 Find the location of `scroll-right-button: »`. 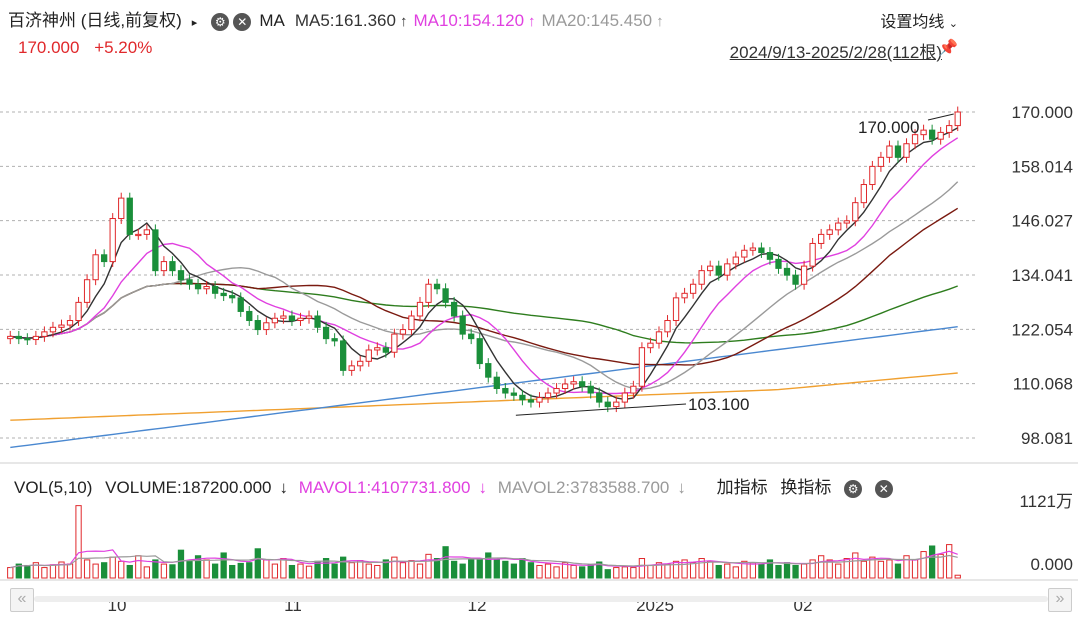

scroll-right-button: » is located at coordinates (1060, 600).